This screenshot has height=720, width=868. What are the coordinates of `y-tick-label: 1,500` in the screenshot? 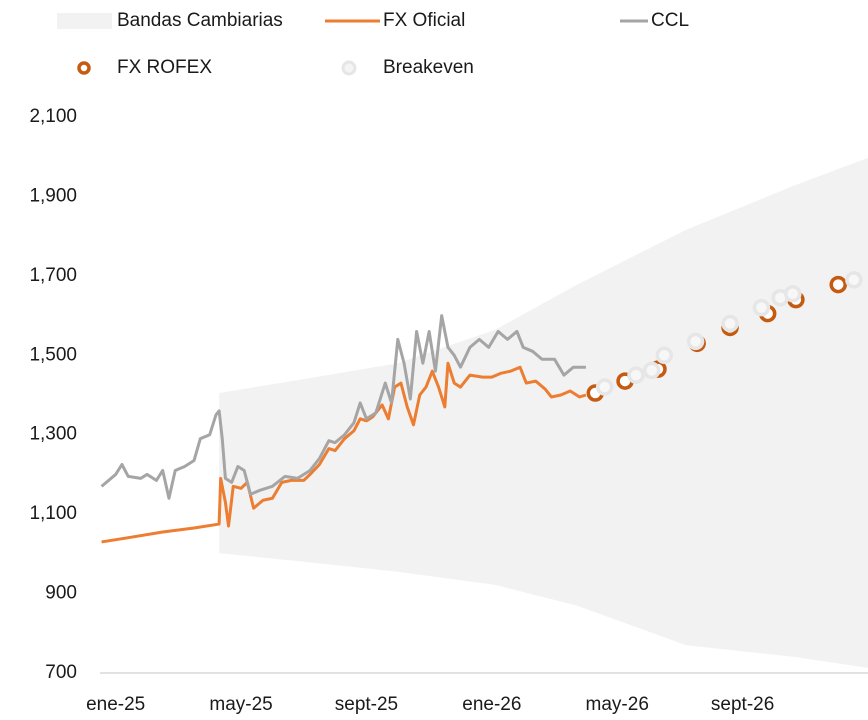 It's located at (53, 354).